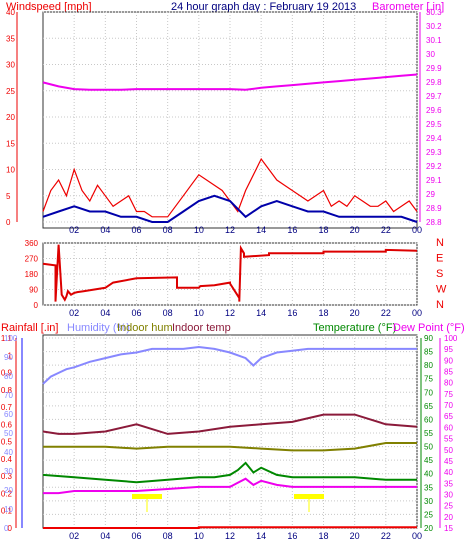 This screenshot has height=555, width=469. Describe the element at coordinates (434, 138) in the screenshot. I see `barometer-tick-label: 29.4` at that location.